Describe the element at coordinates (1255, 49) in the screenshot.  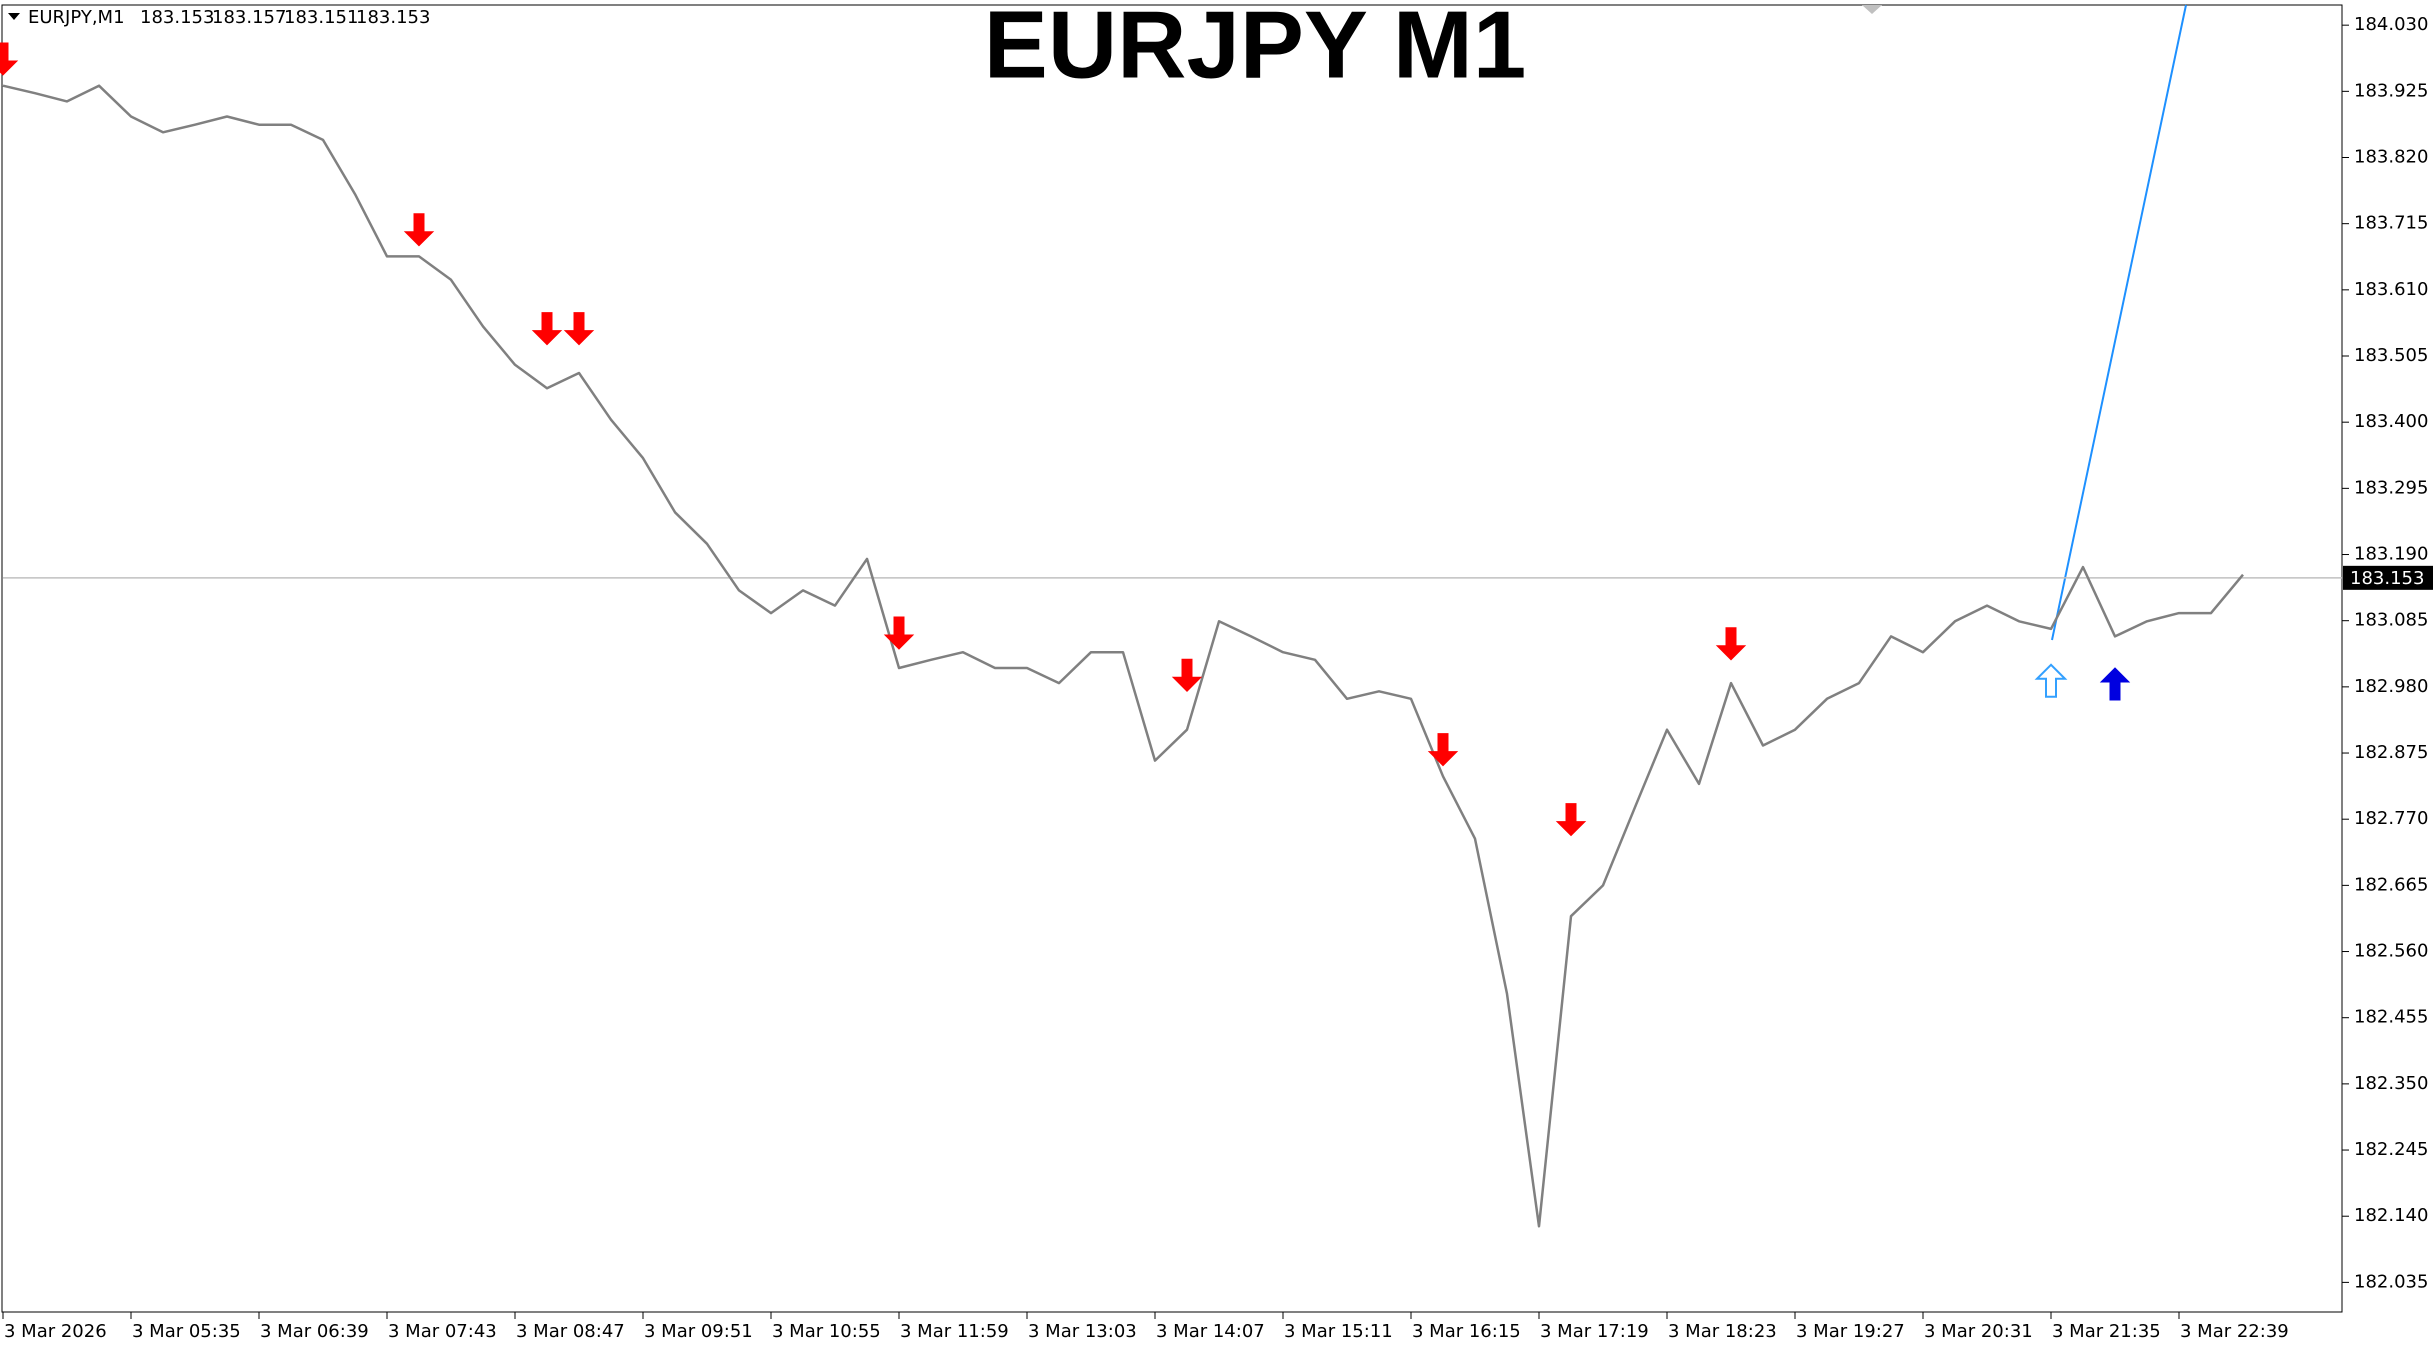
I see `chart-title: EURJPY M1` at that location.